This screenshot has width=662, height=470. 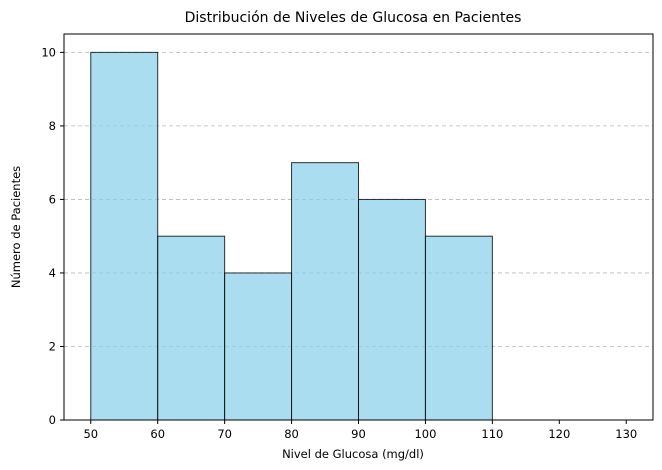 What do you see at coordinates (52, 126) in the screenshot?
I see `y-tick-label-8: 8` at bounding box center [52, 126].